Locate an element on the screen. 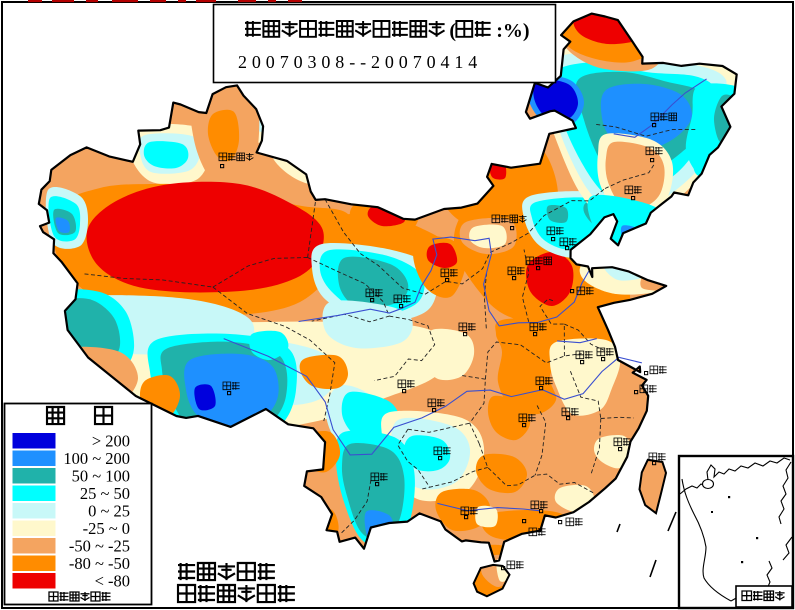  svg-text: < -80 is located at coordinates (112, 581).